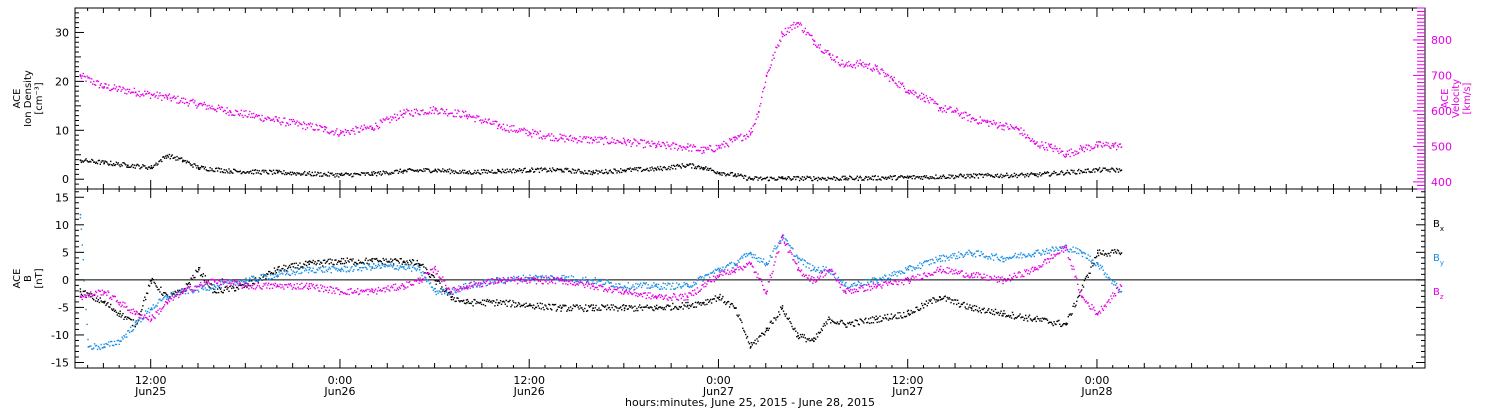  What do you see at coordinates (703, 302) in the screenshot?
I see `bx-series-datapoint` at bounding box center [703, 302].